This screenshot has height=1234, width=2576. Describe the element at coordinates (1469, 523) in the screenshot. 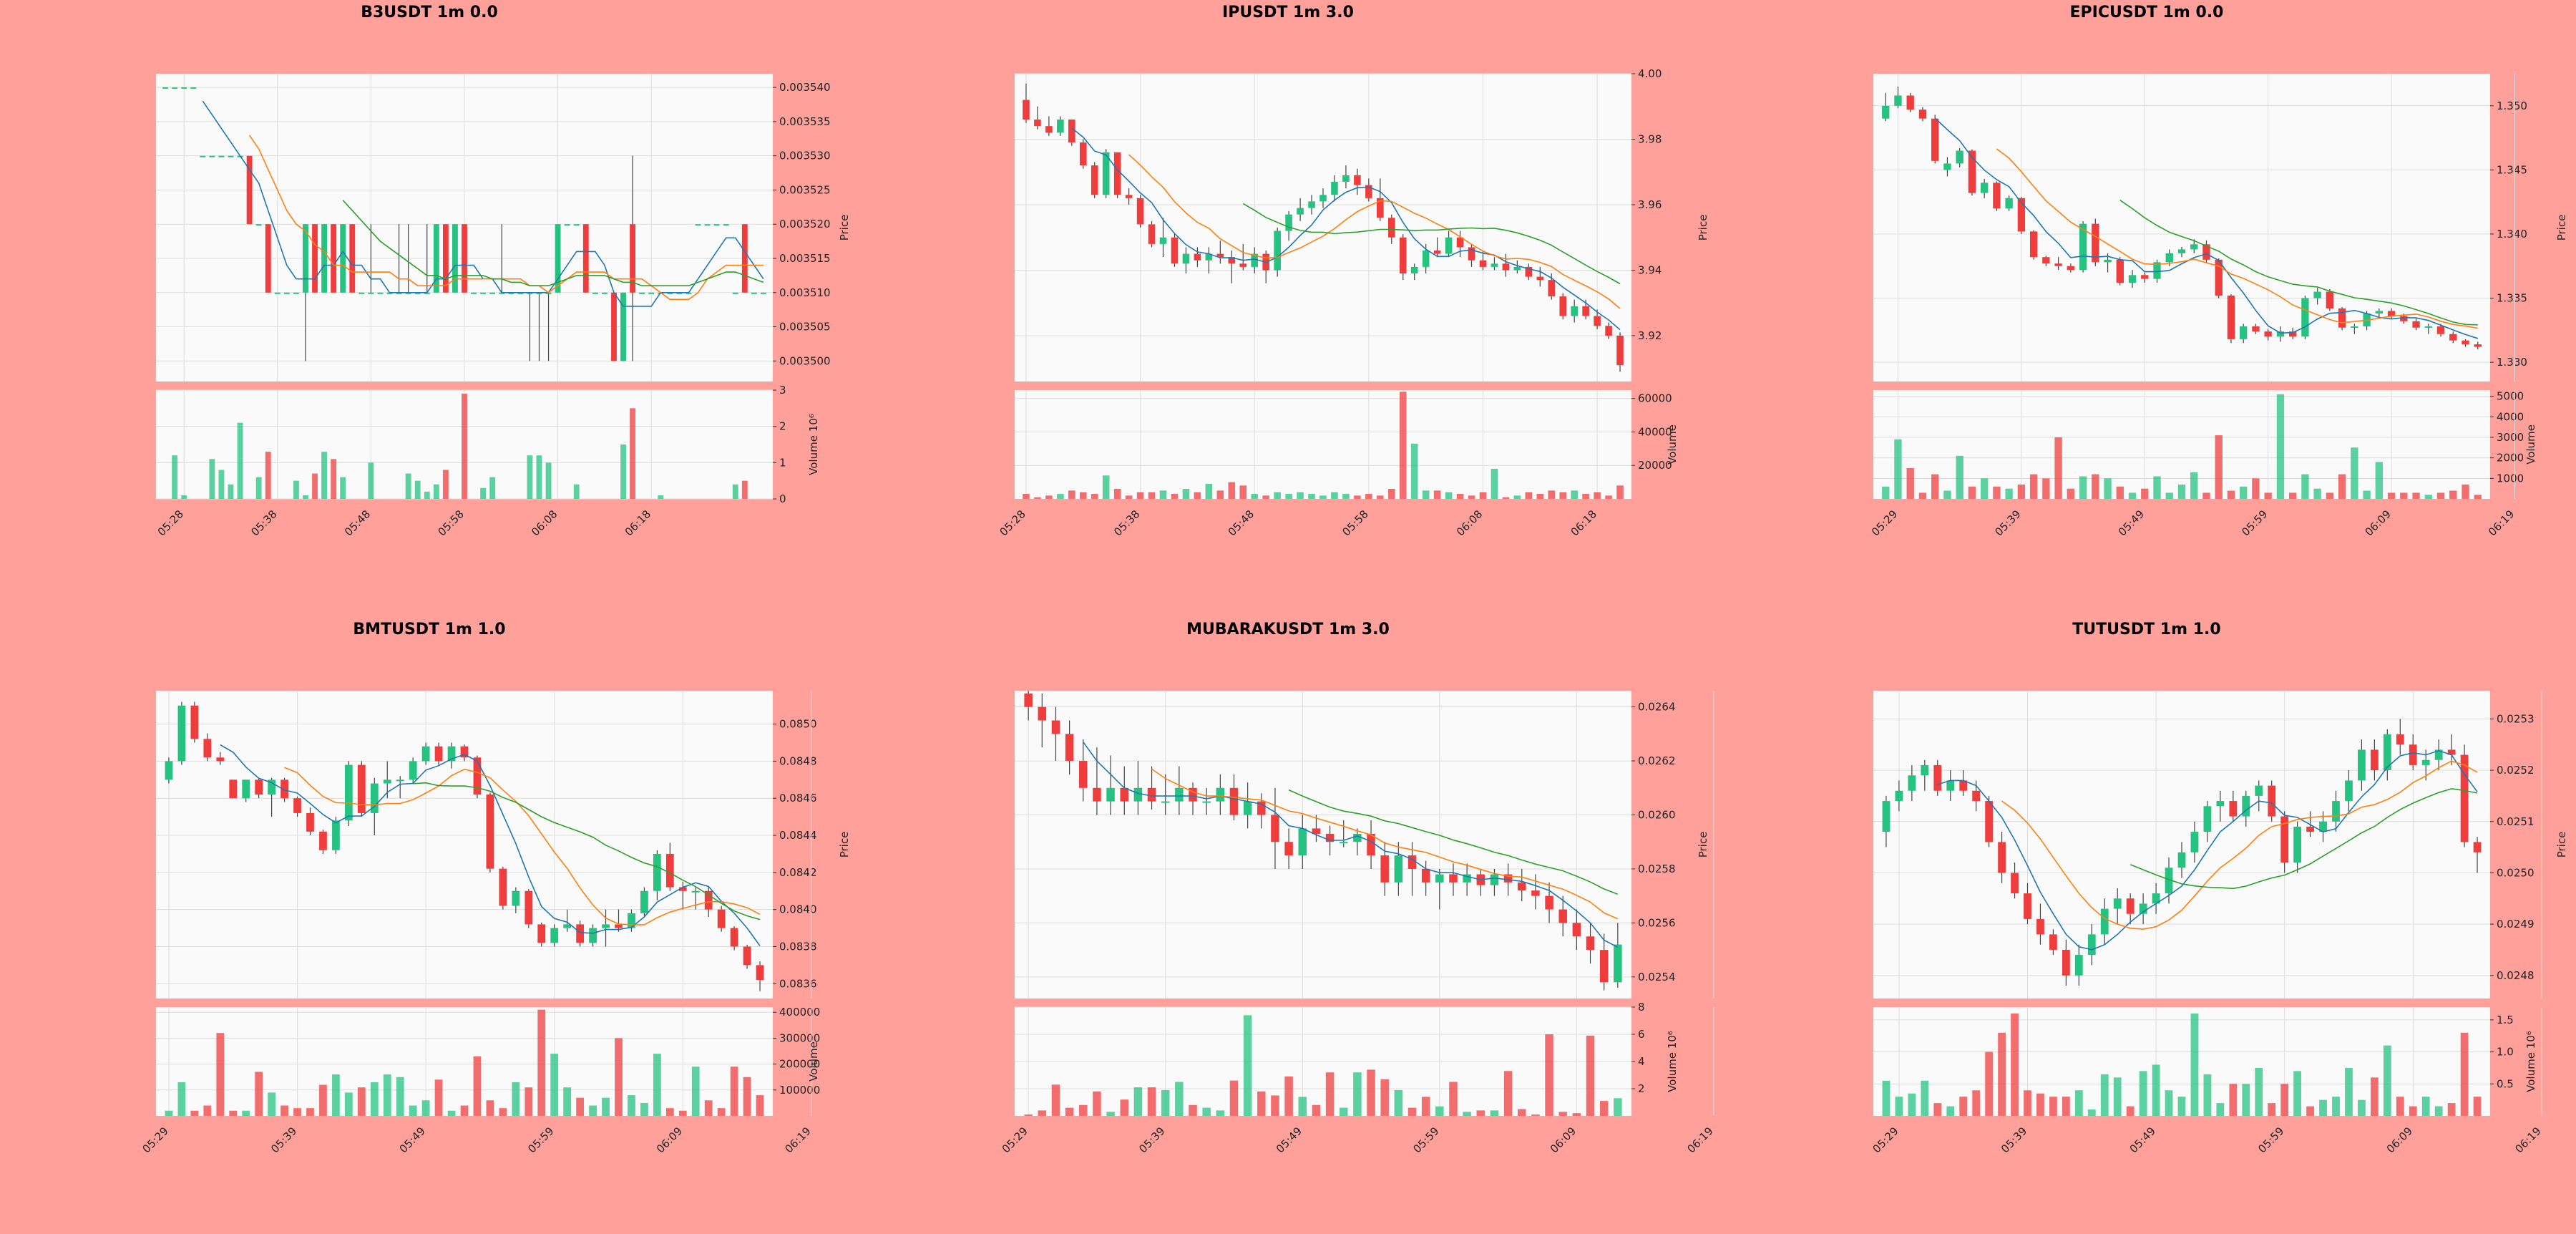

I see `time-tick-label: 06:08` at that location.